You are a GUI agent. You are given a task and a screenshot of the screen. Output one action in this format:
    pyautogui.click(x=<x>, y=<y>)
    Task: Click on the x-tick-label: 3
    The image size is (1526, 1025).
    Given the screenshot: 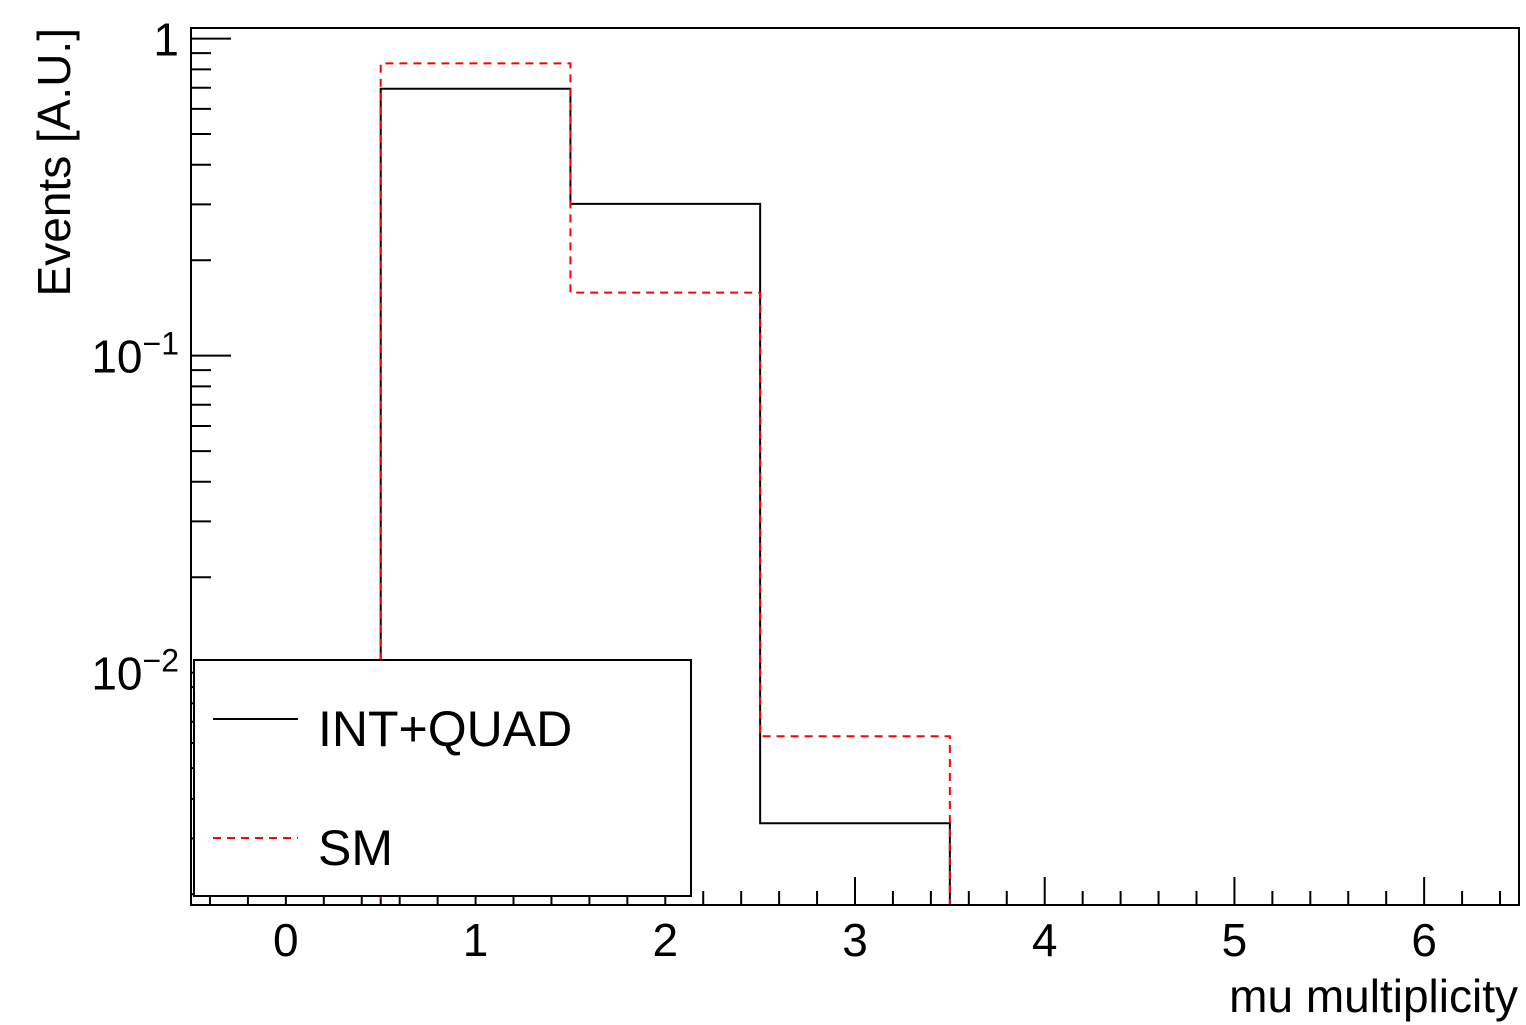 What is the action you would take?
    pyautogui.click(x=855, y=940)
    